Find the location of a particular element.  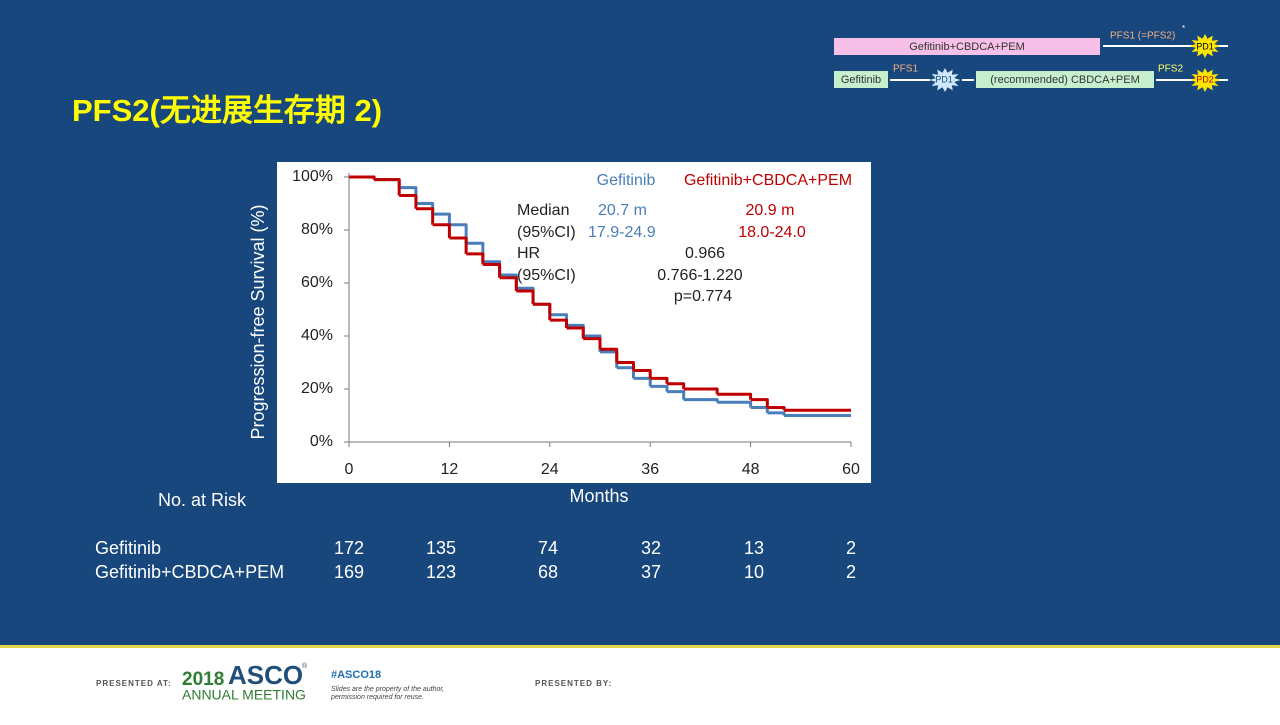

y-tick-label: 100% is located at coordinates (312, 176).